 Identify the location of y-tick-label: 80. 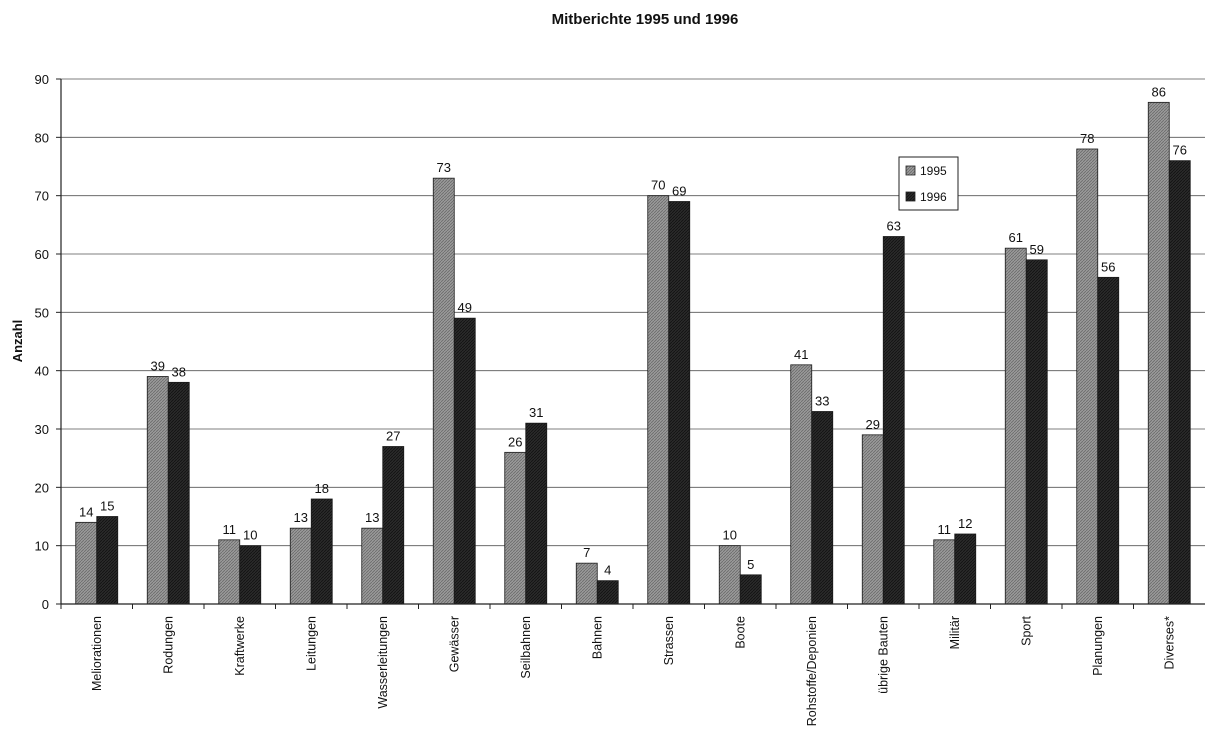
(42, 137).